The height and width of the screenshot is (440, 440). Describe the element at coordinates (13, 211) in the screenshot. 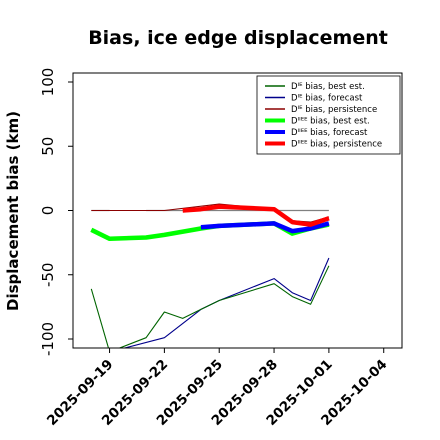

I see `y-axis-label: Displacement bias (km)` at that location.